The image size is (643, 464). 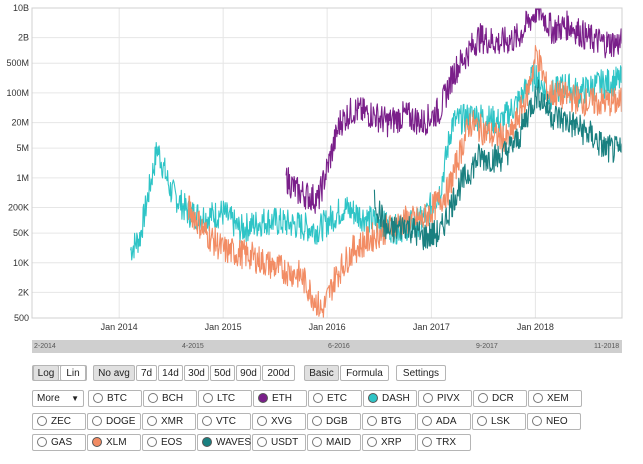 What do you see at coordinates (431, 327) in the screenshot?
I see `x-tick-label: Jan 2017` at bounding box center [431, 327].